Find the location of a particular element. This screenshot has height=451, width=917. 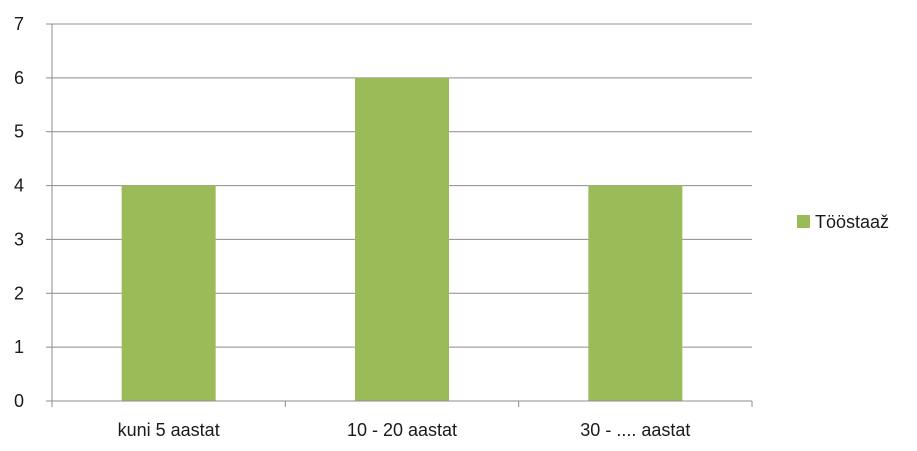

y-tick-label: 7 is located at coordinates (19, 24).